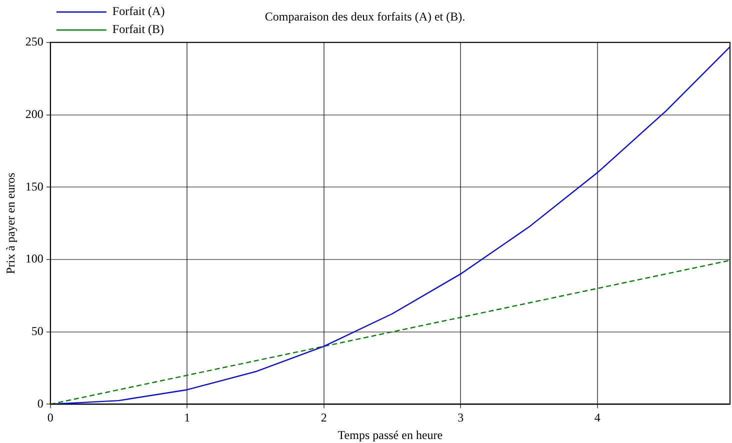 The height and width of the screenshot is (443, 732). Describe the element at coordinates (597, 417) in the screenshot. I see `x-tick-label: 4` at that location.